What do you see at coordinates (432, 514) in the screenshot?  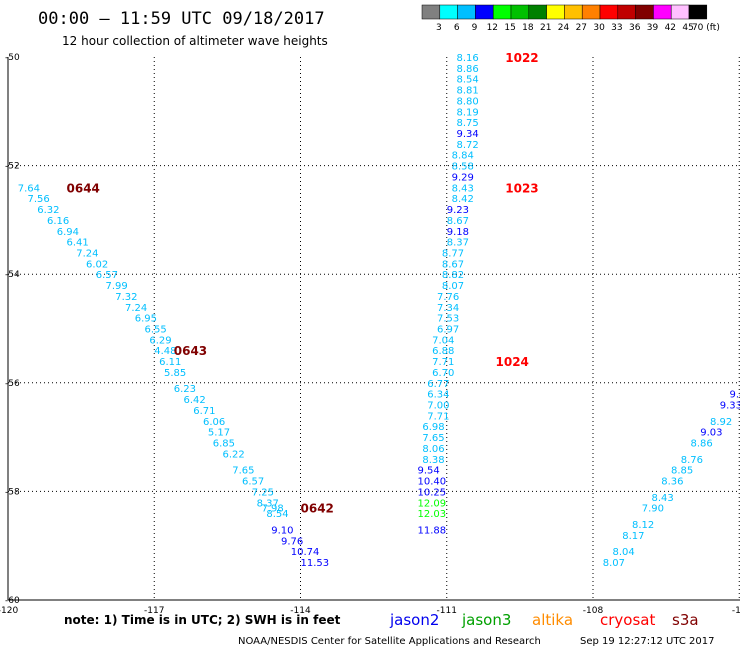 I see `swh-value-label: 12.03` at bounding box center [432, 514].